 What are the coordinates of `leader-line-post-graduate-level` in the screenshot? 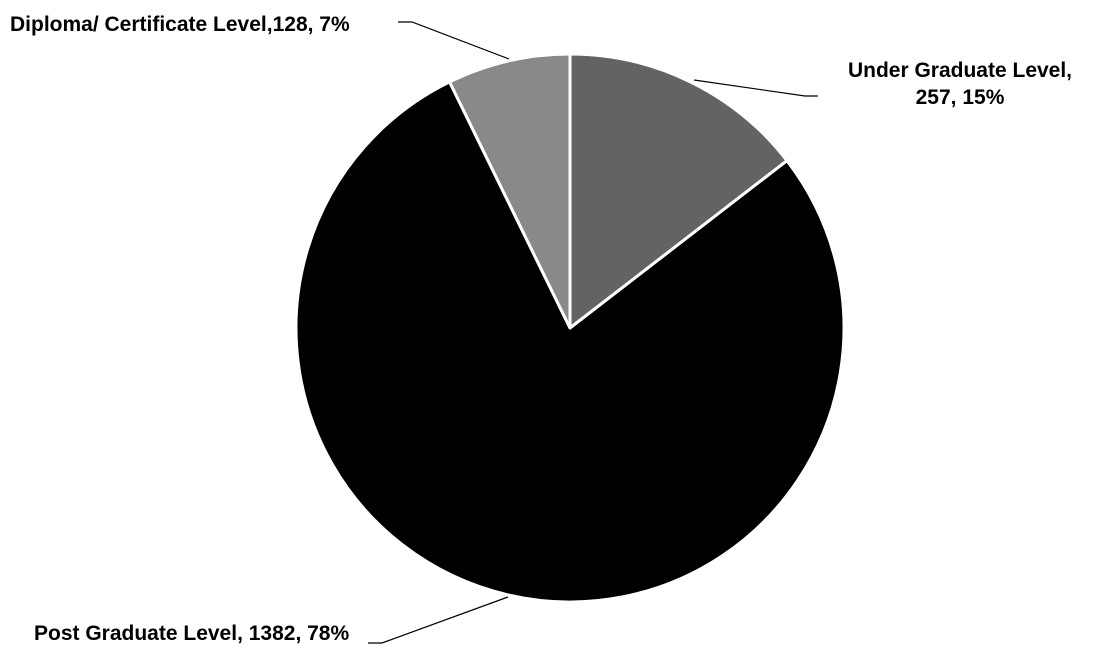 It's located at (438, 620).